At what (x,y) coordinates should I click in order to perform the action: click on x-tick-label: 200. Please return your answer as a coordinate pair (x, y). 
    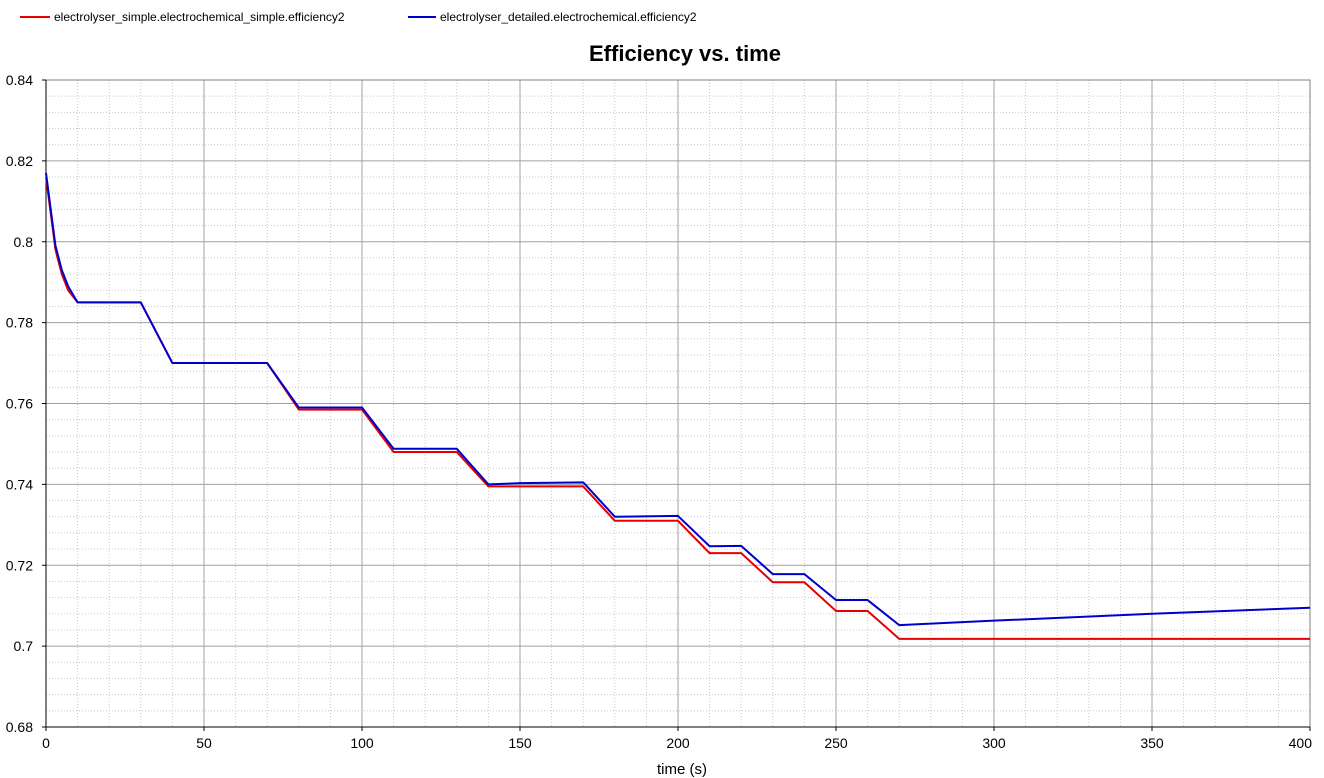
    Looking at the image, I should click on (678, 743).